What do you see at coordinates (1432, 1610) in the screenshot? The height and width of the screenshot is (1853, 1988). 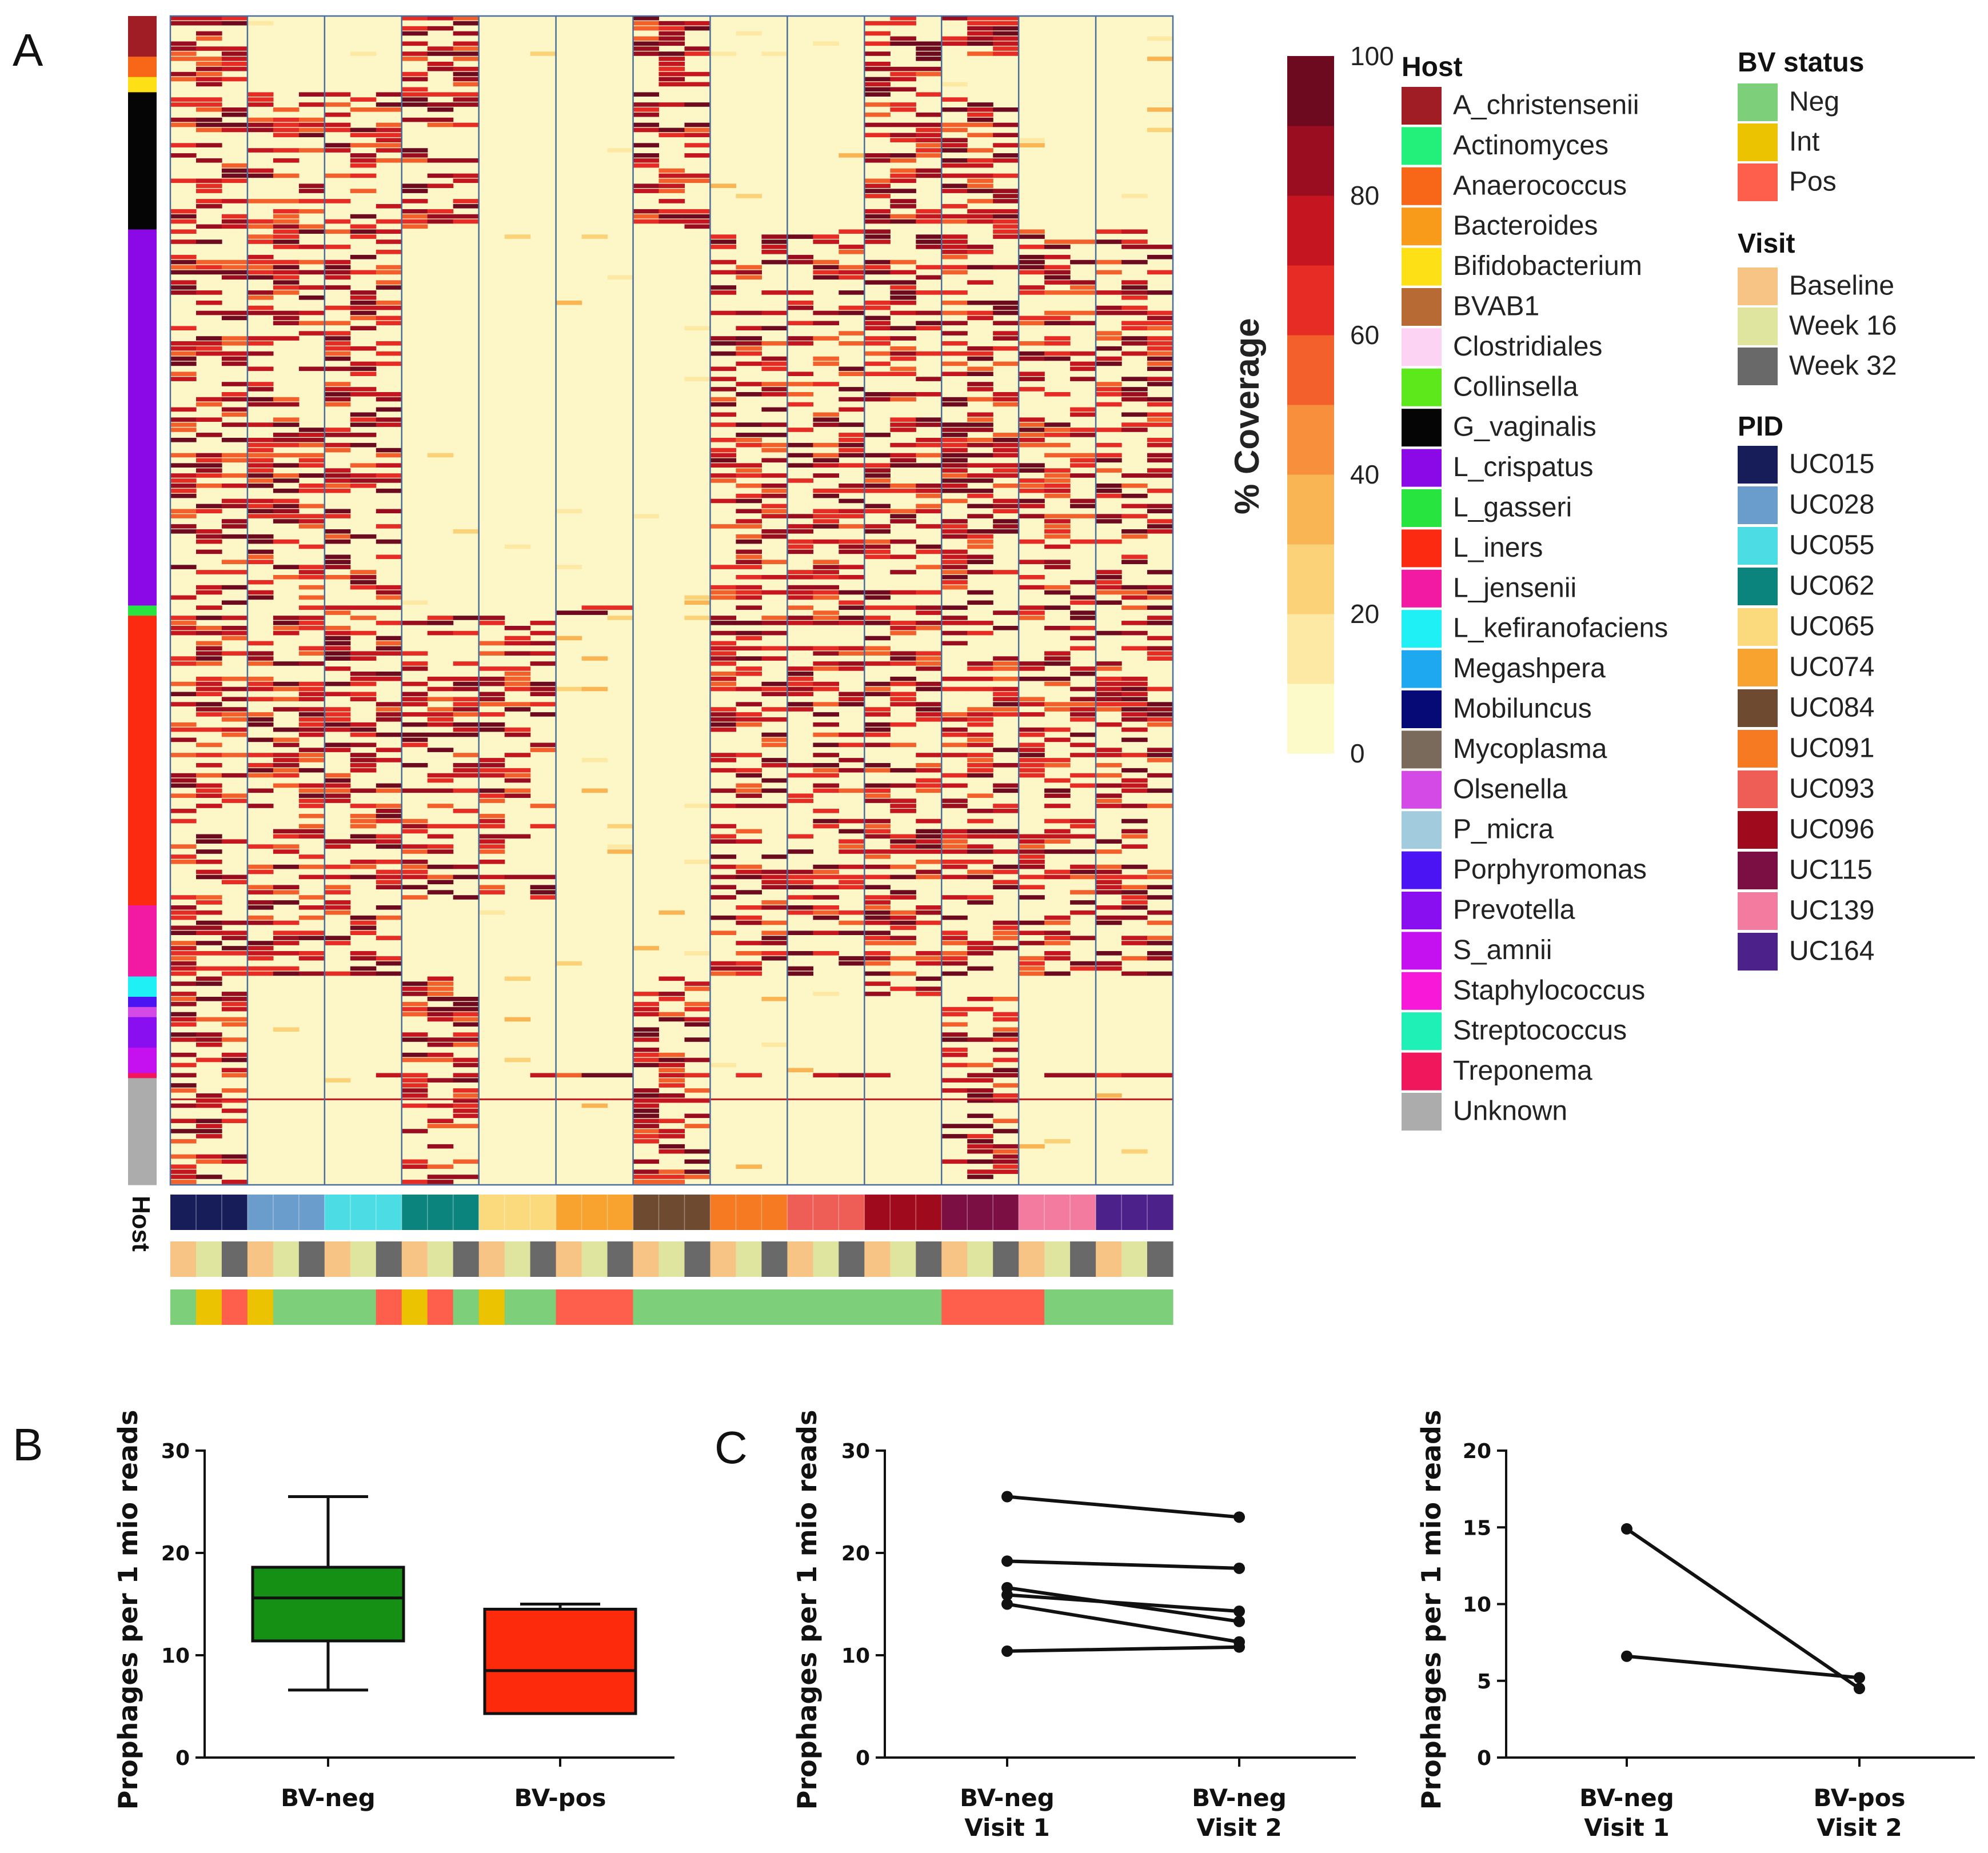 I see `y-axis-title: Prophages per 1 mio reads` at bounding box center [1432, 1610].